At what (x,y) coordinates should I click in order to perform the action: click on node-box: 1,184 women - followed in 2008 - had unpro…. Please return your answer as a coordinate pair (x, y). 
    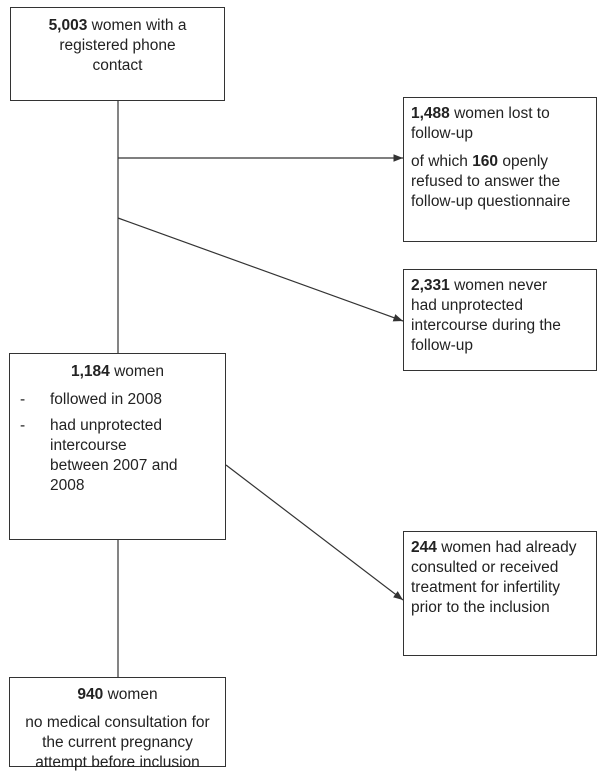
    Looking at the image, I should click on (117, 446).